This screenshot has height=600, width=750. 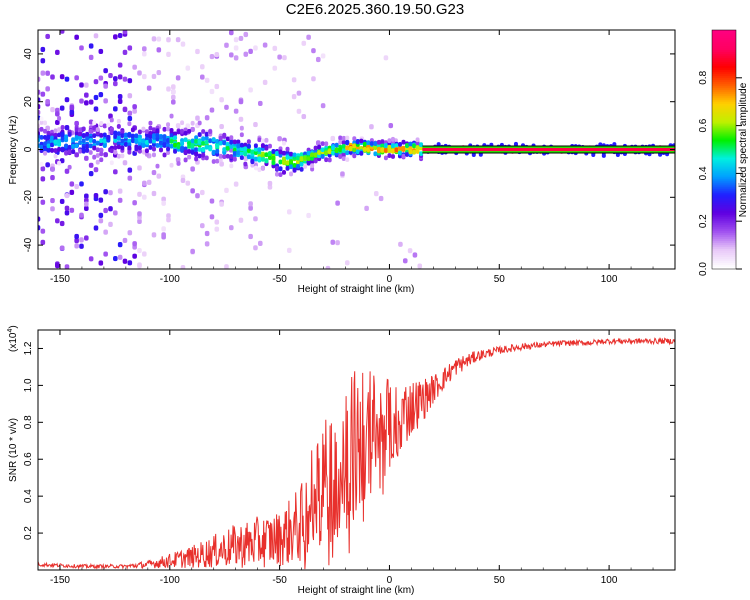 I want to click on x-tick-label: 50, so click(x=500, y=580).